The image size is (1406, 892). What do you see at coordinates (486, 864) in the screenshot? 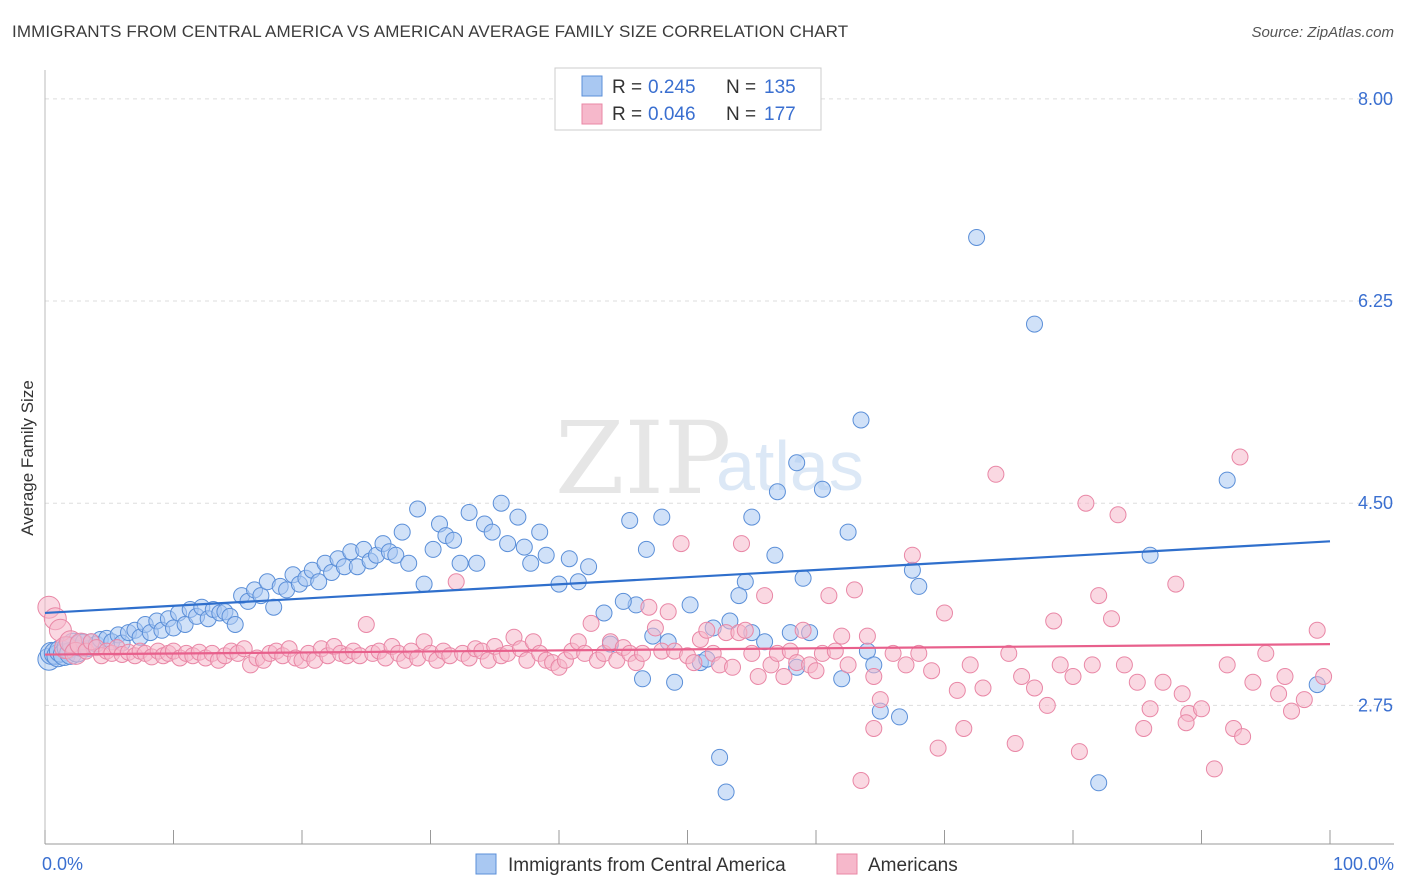
I see `series-legend-swatch-immigrants` at bounding box center [486, 864].